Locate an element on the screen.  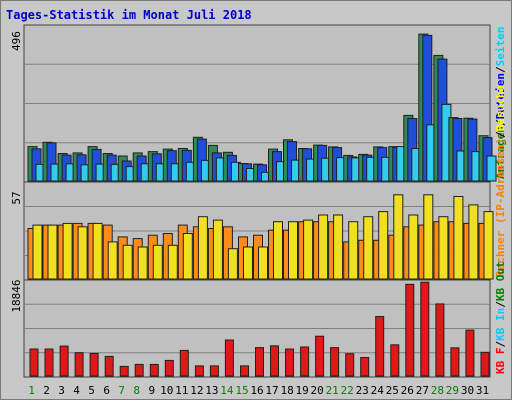
xtick-day-18: 18 is located at coordinates (286, 390).